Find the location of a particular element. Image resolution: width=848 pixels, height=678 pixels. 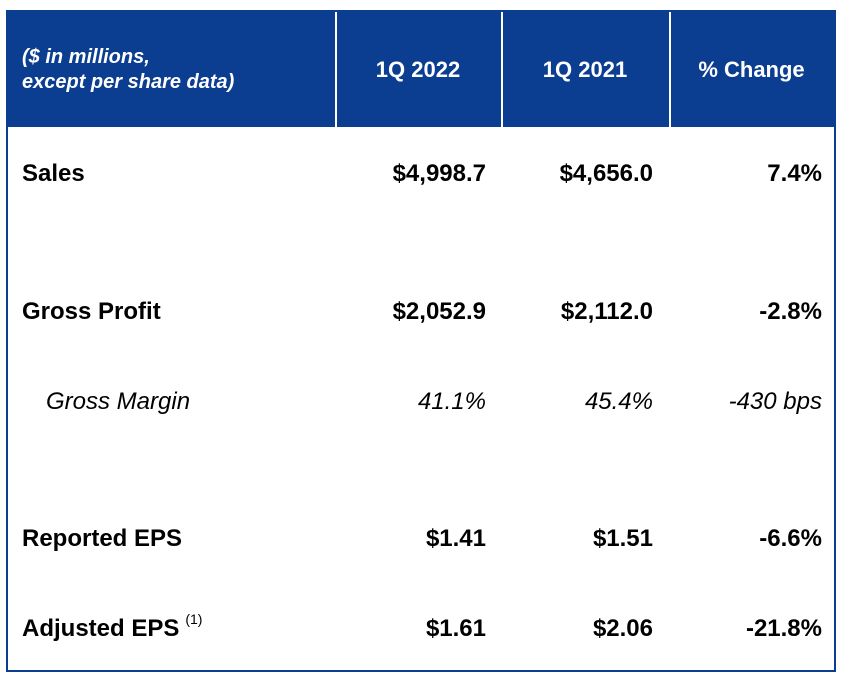

header-1q-2021: 1Q 2021 is located at coordinates (585, 69).